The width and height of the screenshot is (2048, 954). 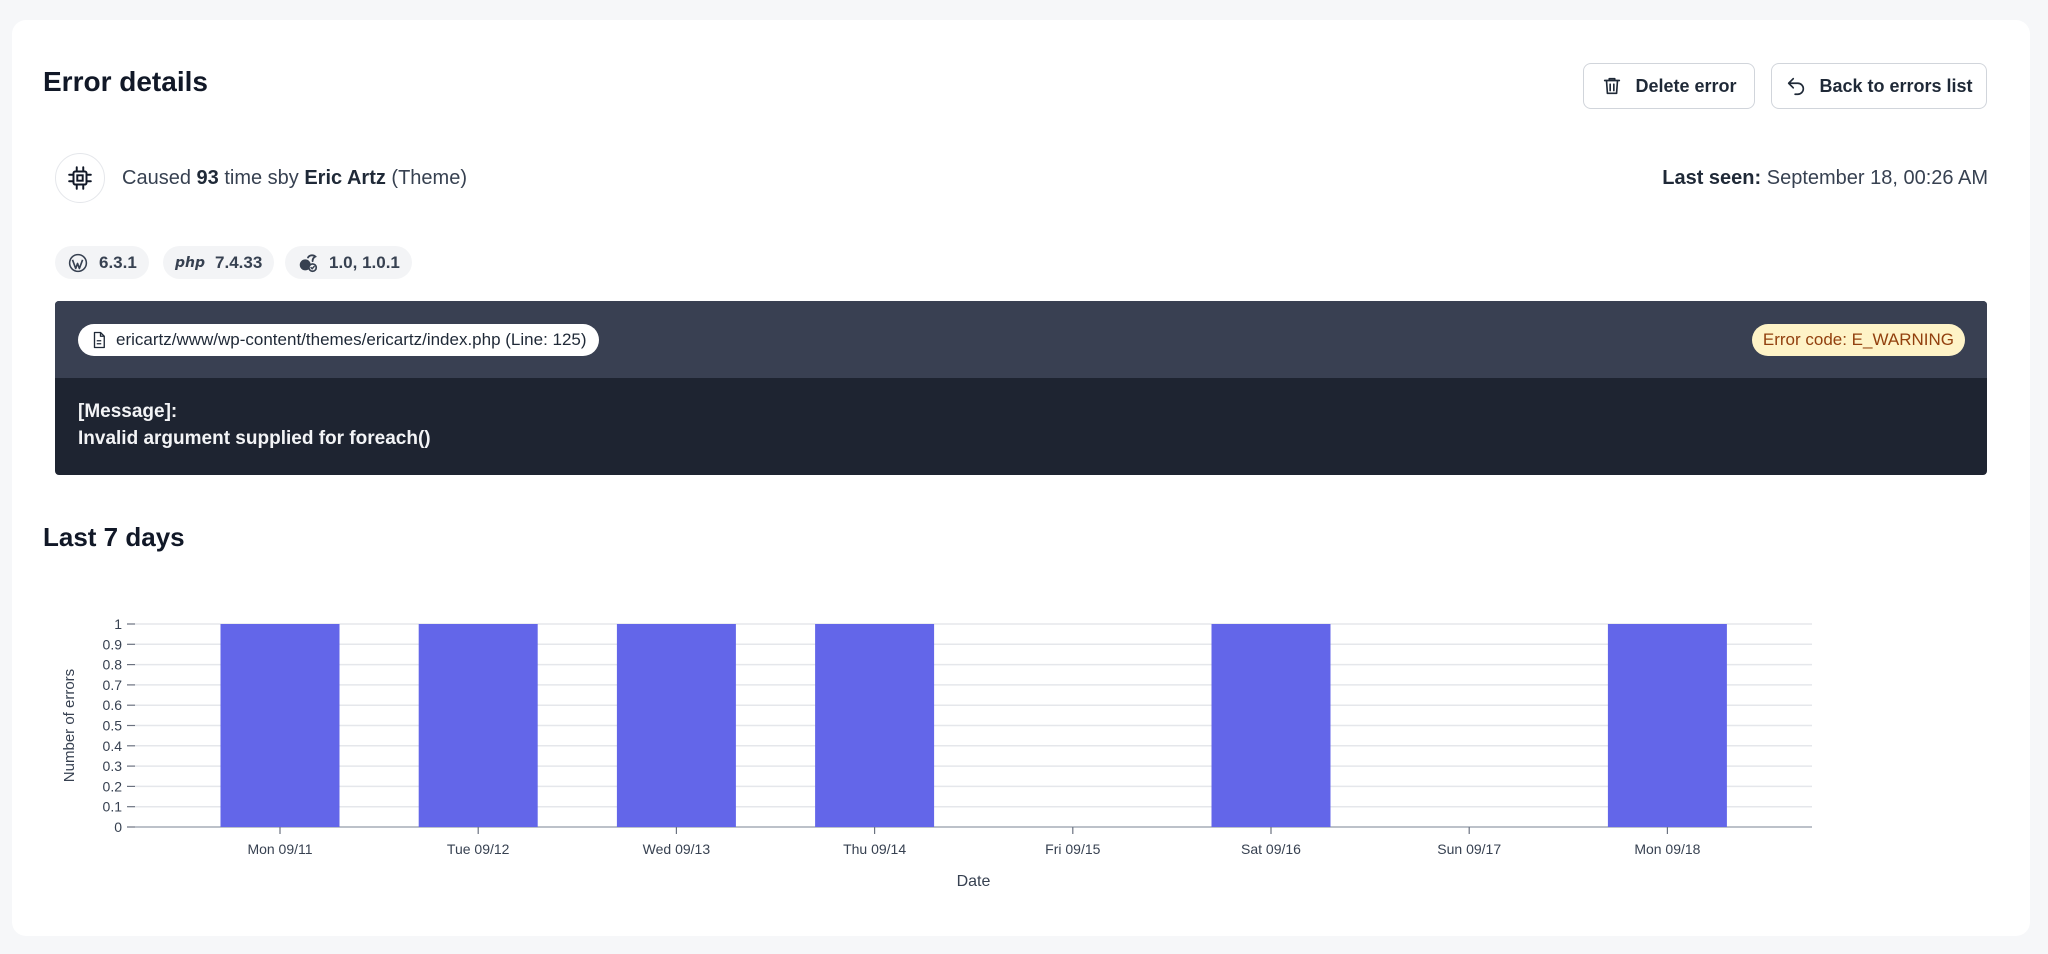 I want to click on php-version: 7.4.33, so click(x=239, y=262).